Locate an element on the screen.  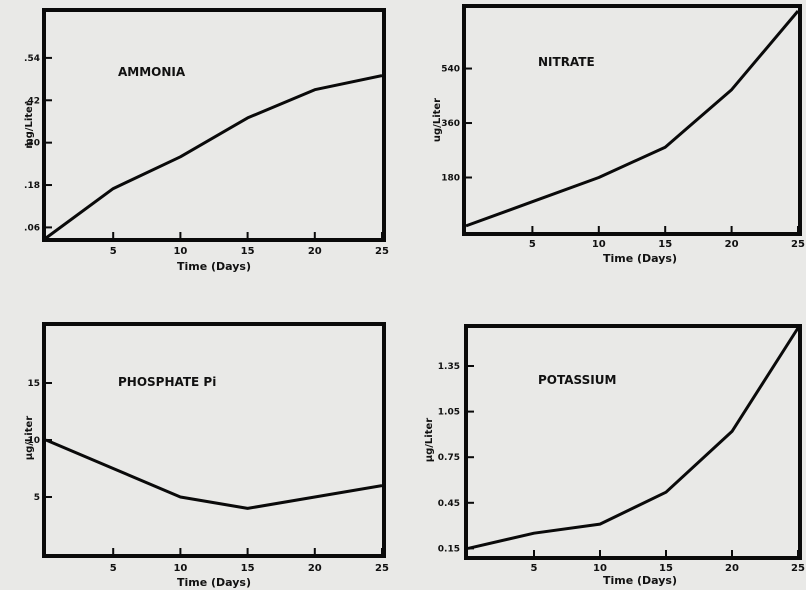
y-axis-label: mg/Liter is located at coordinates (29, 125).